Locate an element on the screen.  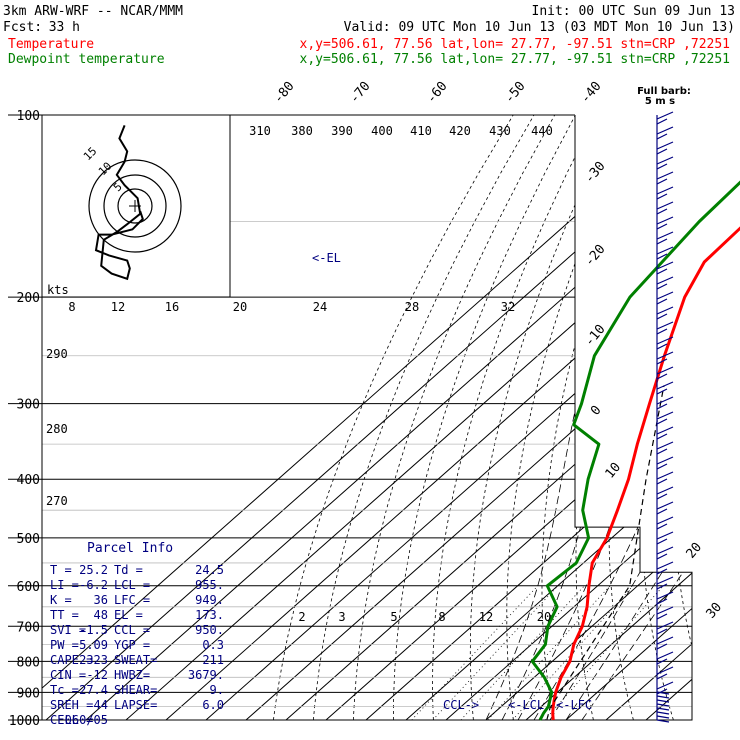
parcel-info-cell: SWEAT= is located at coordinates (135, 660).